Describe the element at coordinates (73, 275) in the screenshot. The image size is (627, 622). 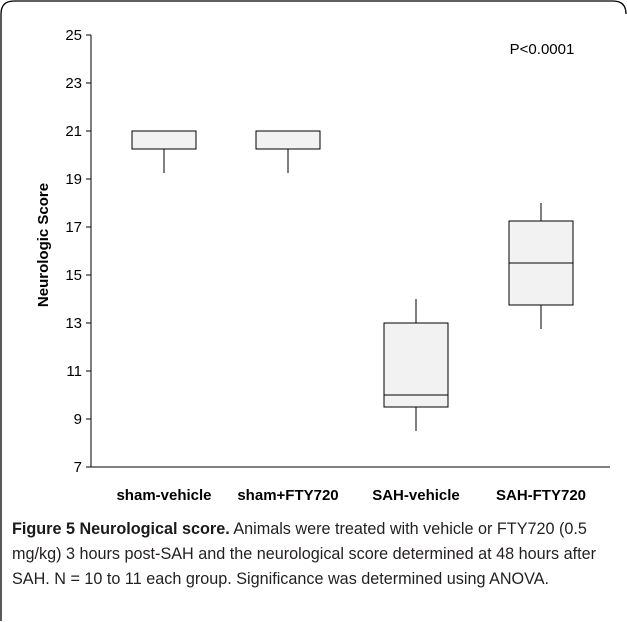
I see `y-tick-label: 15` at that location.